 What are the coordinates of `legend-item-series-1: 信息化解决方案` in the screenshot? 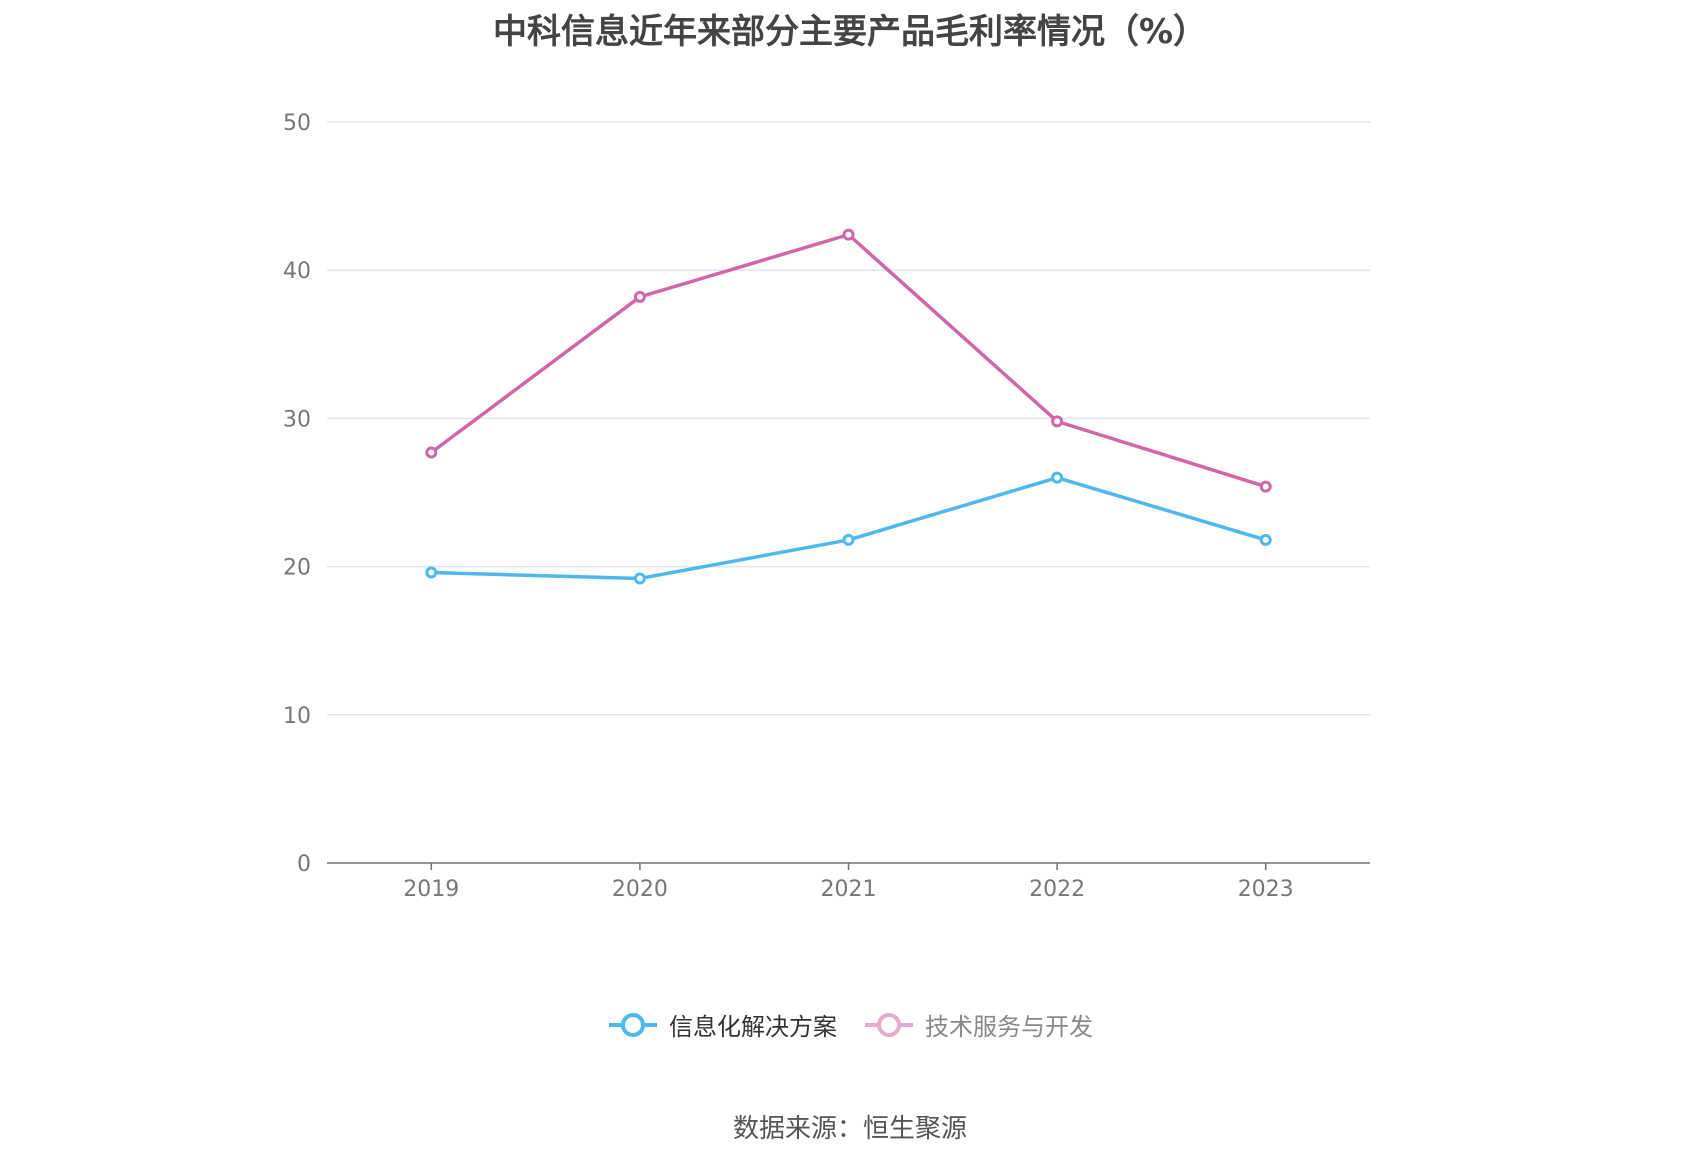 It's located at (722, 1024).